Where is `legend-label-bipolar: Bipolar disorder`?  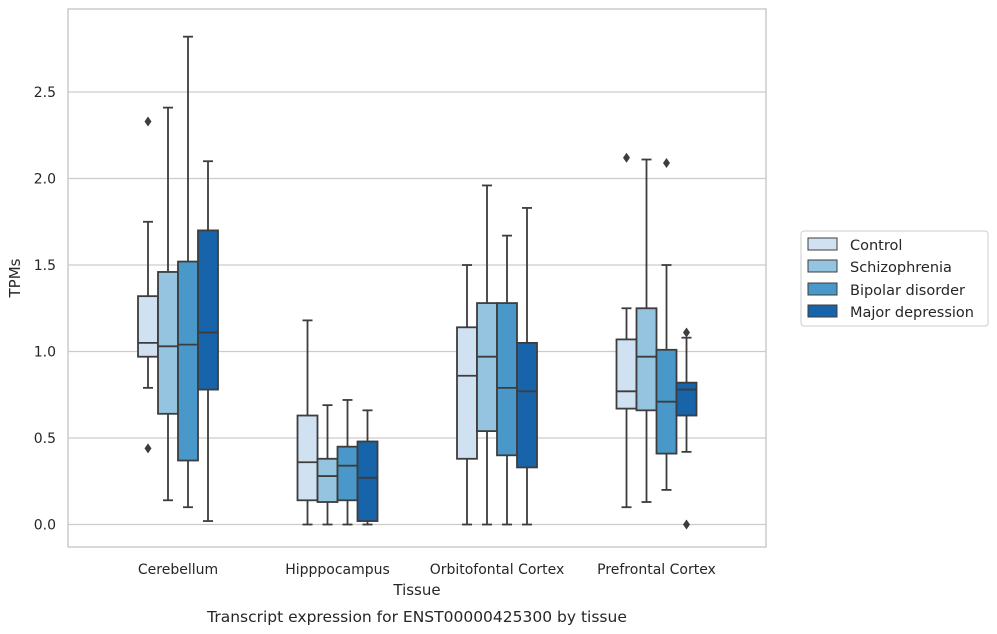 legend-label-bipolar: Bipolar disorder is located at coordinates (907, 291).